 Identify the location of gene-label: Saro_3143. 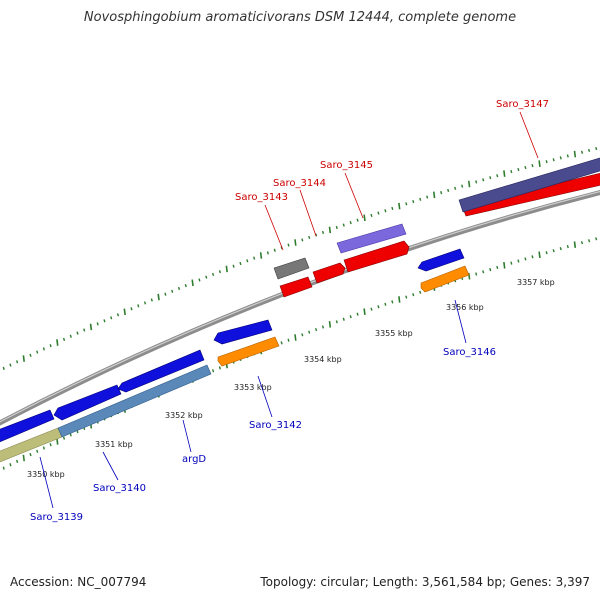
(261, 197).